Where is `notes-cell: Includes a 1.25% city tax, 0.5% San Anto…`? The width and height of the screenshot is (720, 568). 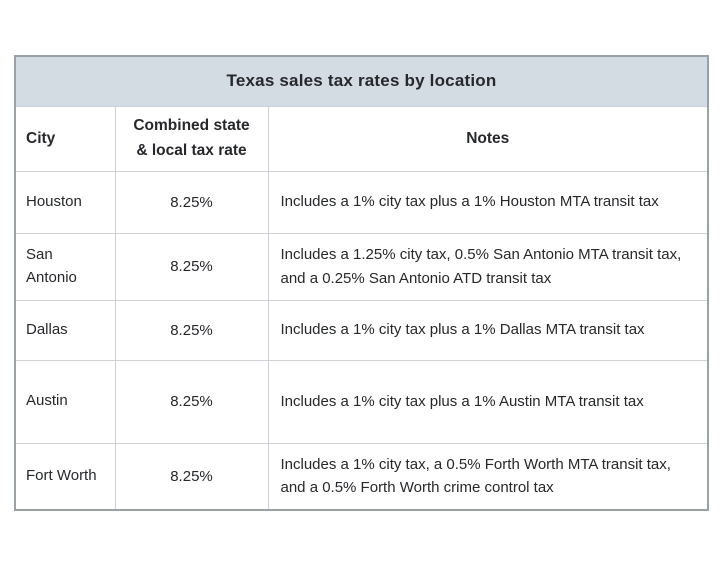
notes-cell: Includes a 1.25% city tax, 0.5% San Anto… is located at coordinates (488, 266).